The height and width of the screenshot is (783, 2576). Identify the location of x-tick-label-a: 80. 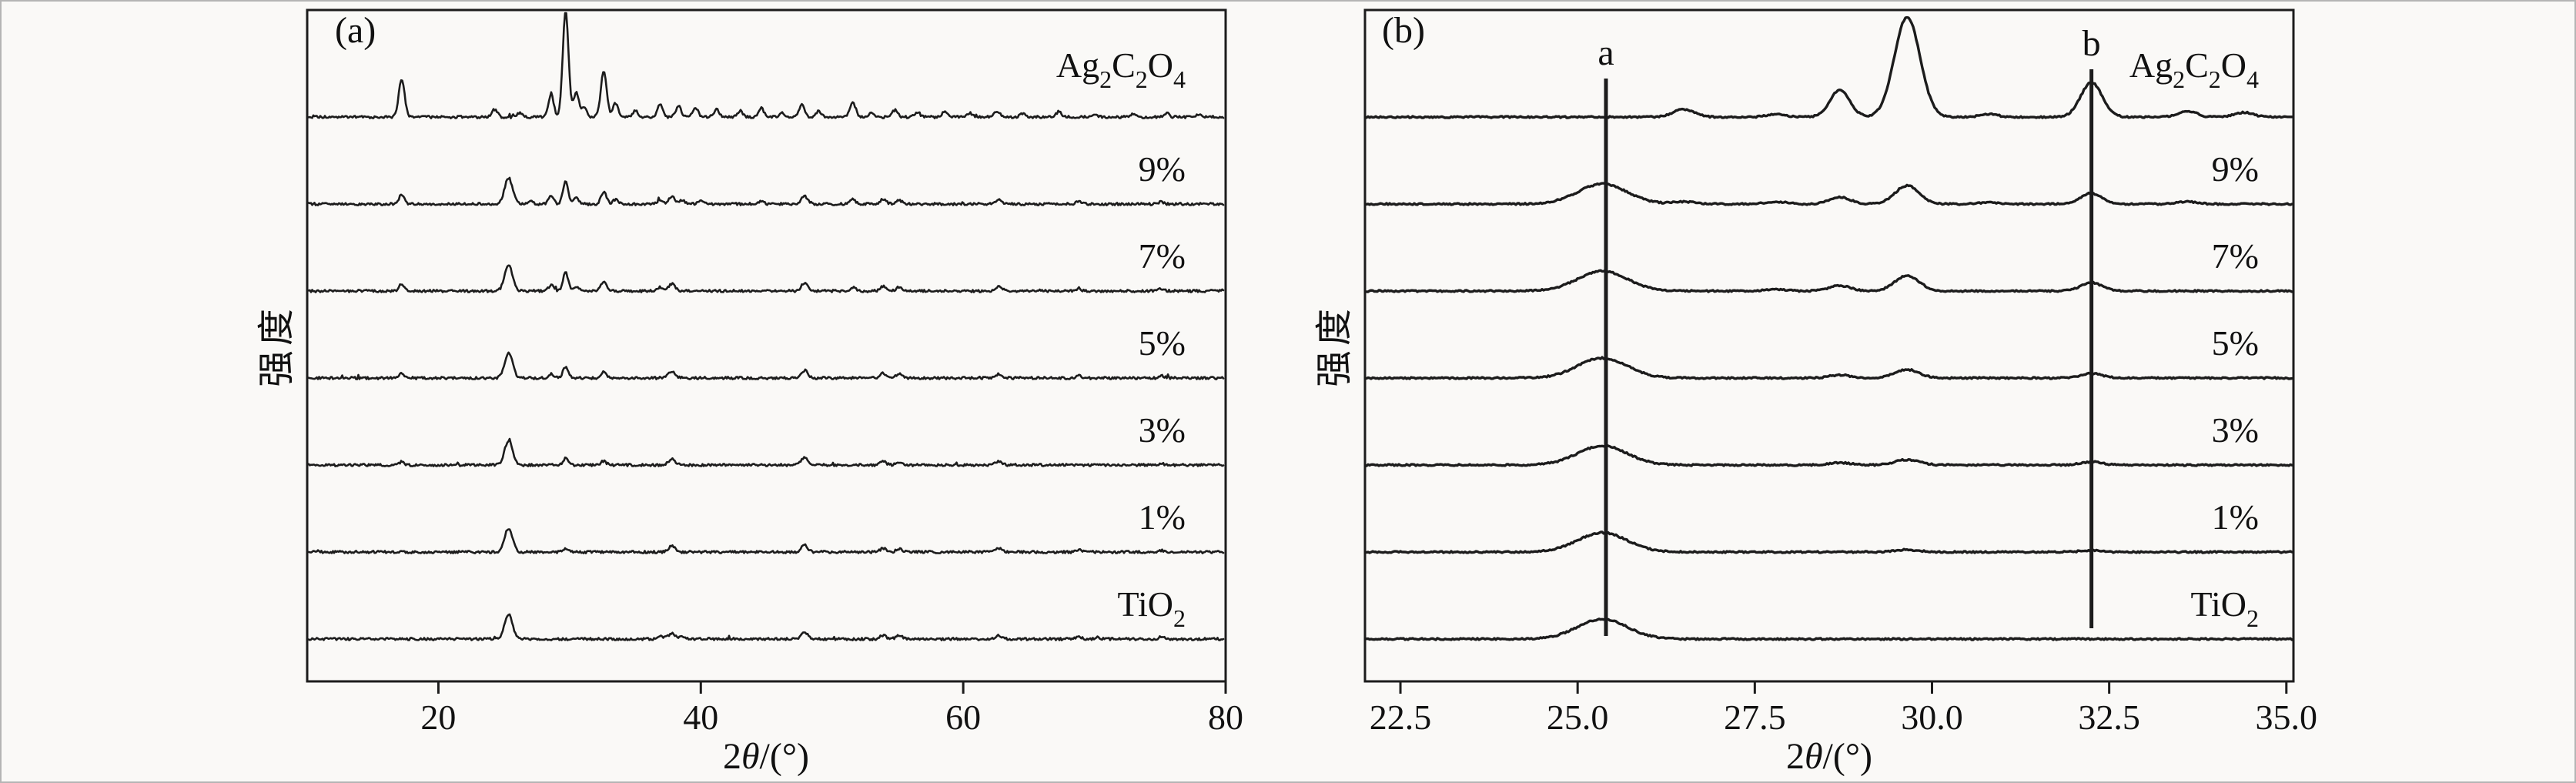
(1225, 717).